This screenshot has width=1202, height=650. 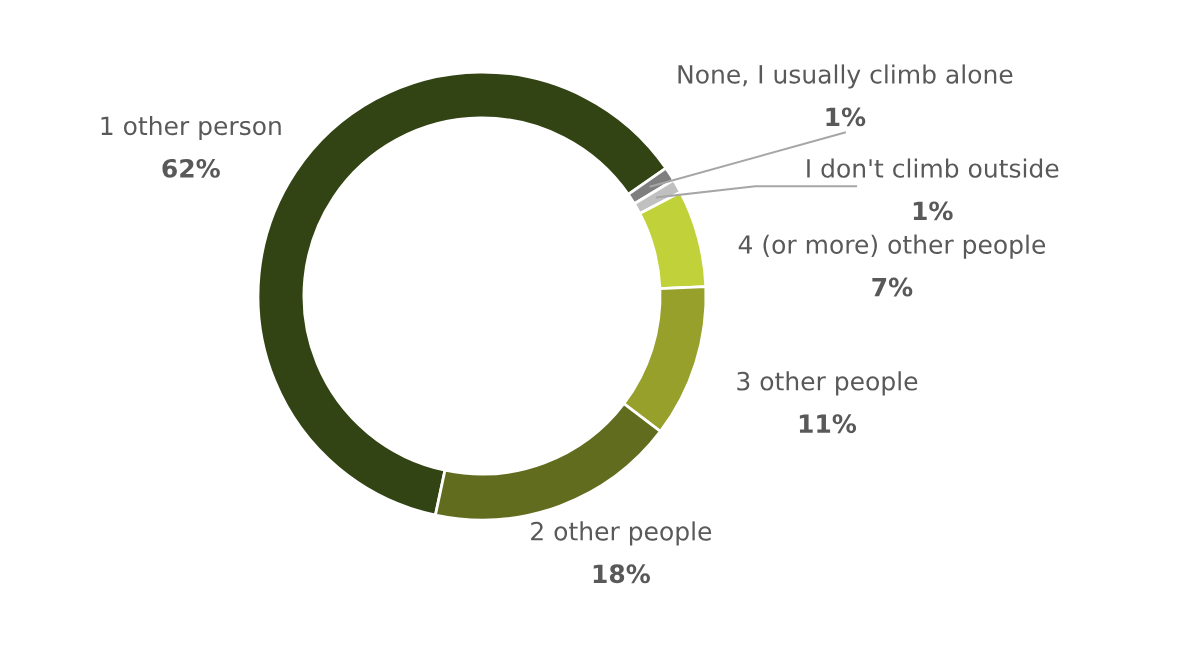 What do you see at coordinates (845, 76) in the screenshot?
I see `slice-label: None, I usually climb alone` at bounding box center [845, 76].